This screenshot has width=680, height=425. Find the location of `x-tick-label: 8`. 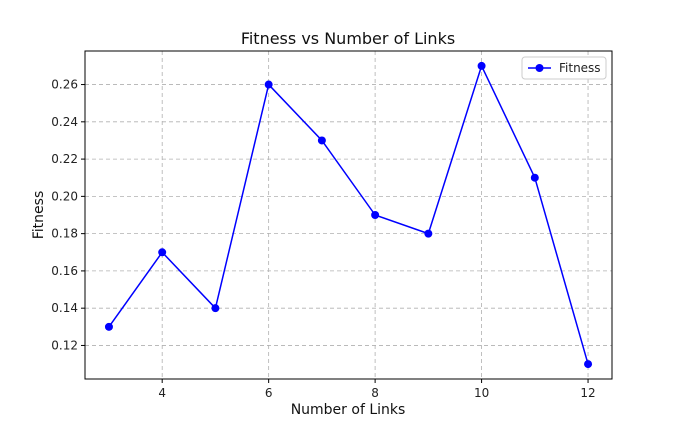

x-tick-label: 8 is located at coordinates (375, 393).